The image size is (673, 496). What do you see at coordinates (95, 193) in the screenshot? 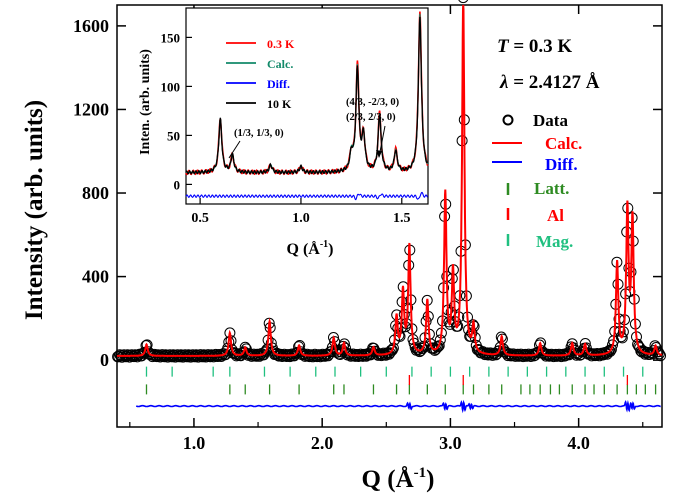
I see `main-y-tick-label: 800` at bounding box center [95, 193].